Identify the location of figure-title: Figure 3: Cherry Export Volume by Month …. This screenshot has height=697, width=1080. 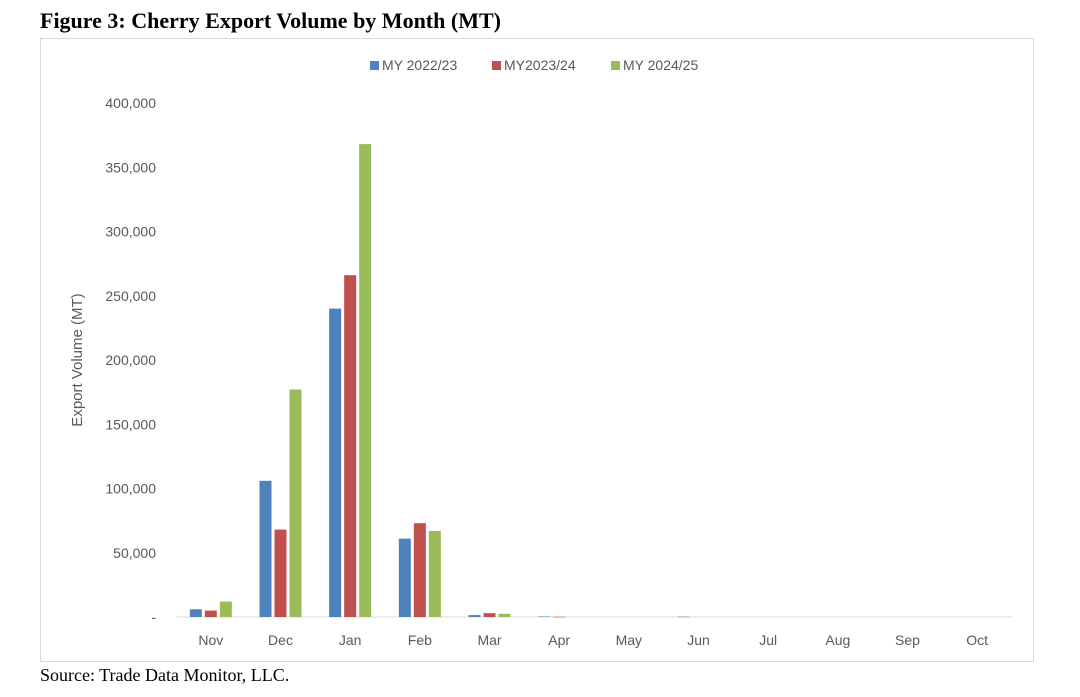
(270, 20).